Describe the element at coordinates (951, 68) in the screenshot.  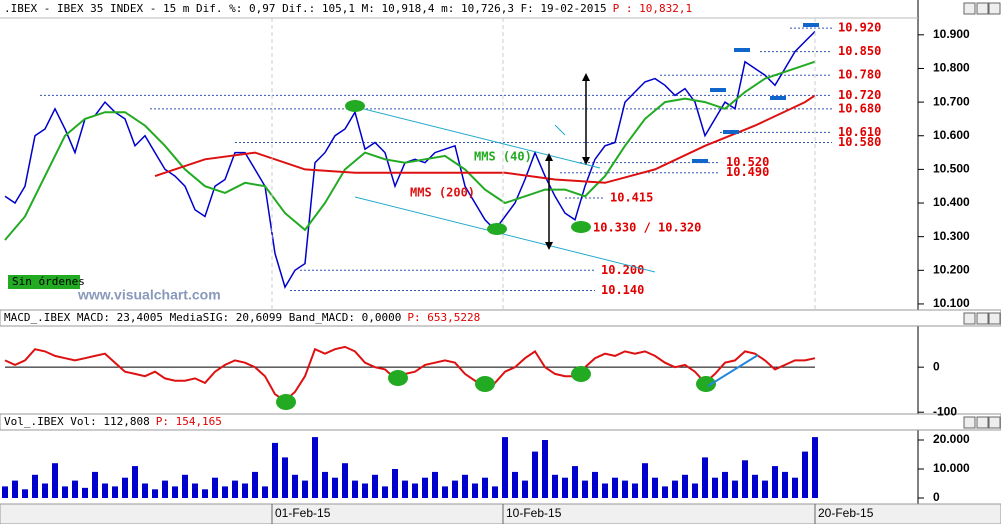
I see `y-tick-label: 10.800` at that location.